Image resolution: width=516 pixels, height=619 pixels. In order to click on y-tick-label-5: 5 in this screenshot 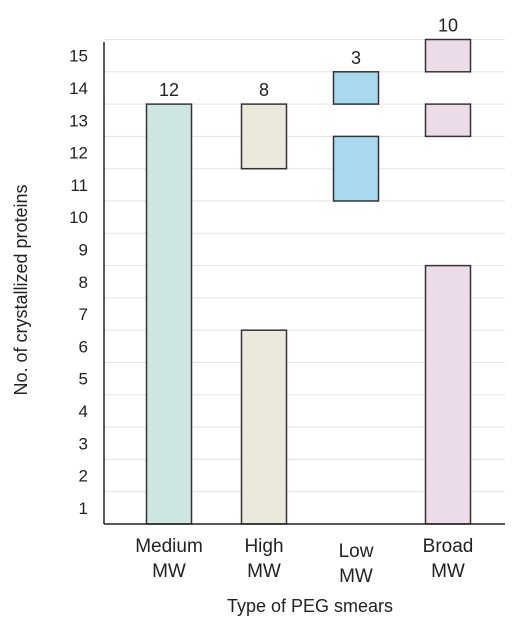, I will do `click(83, 379)`.